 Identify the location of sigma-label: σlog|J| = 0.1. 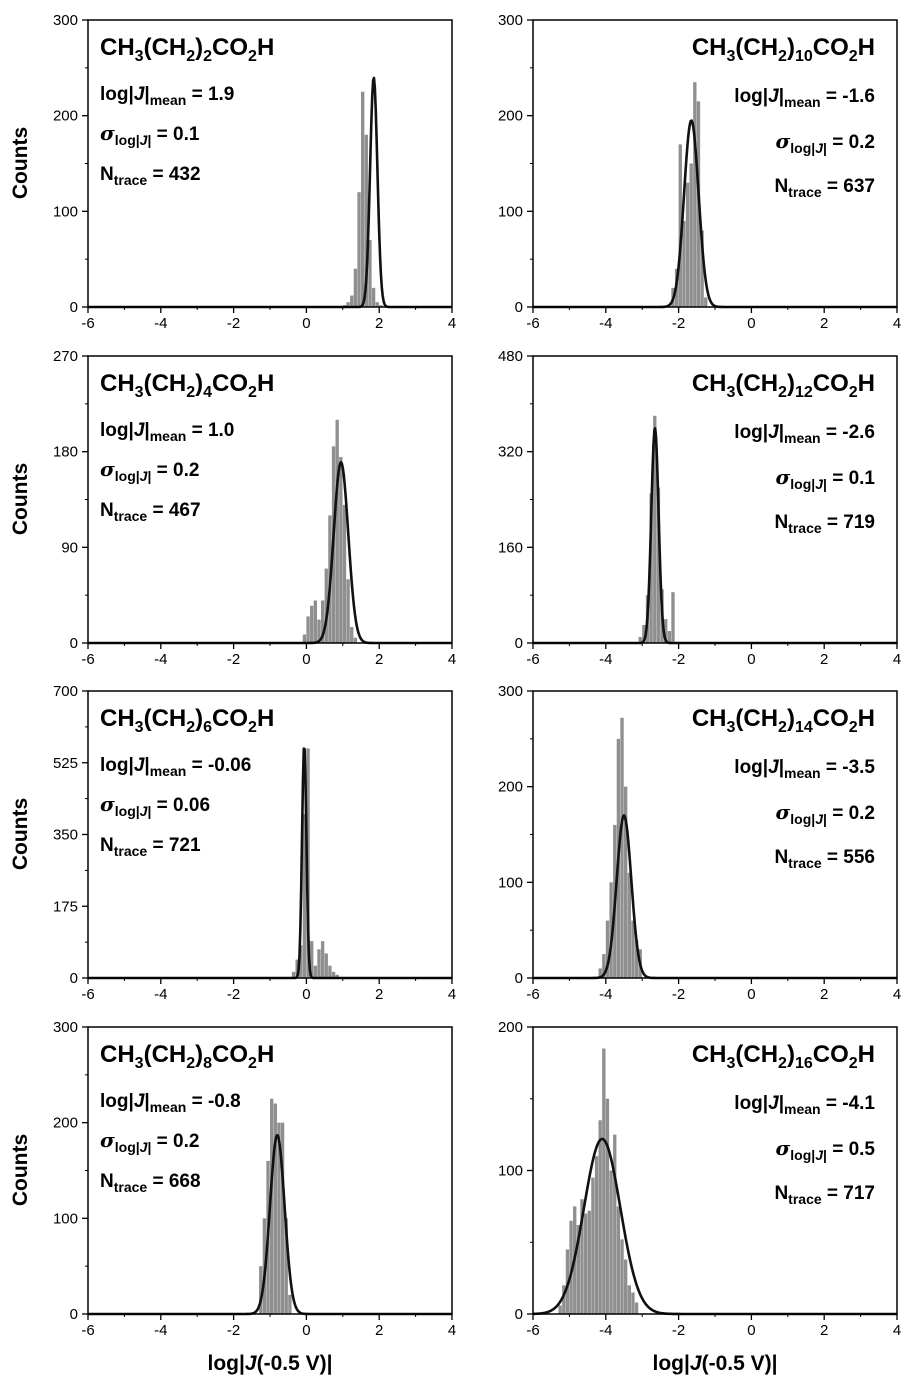
(826, 478).